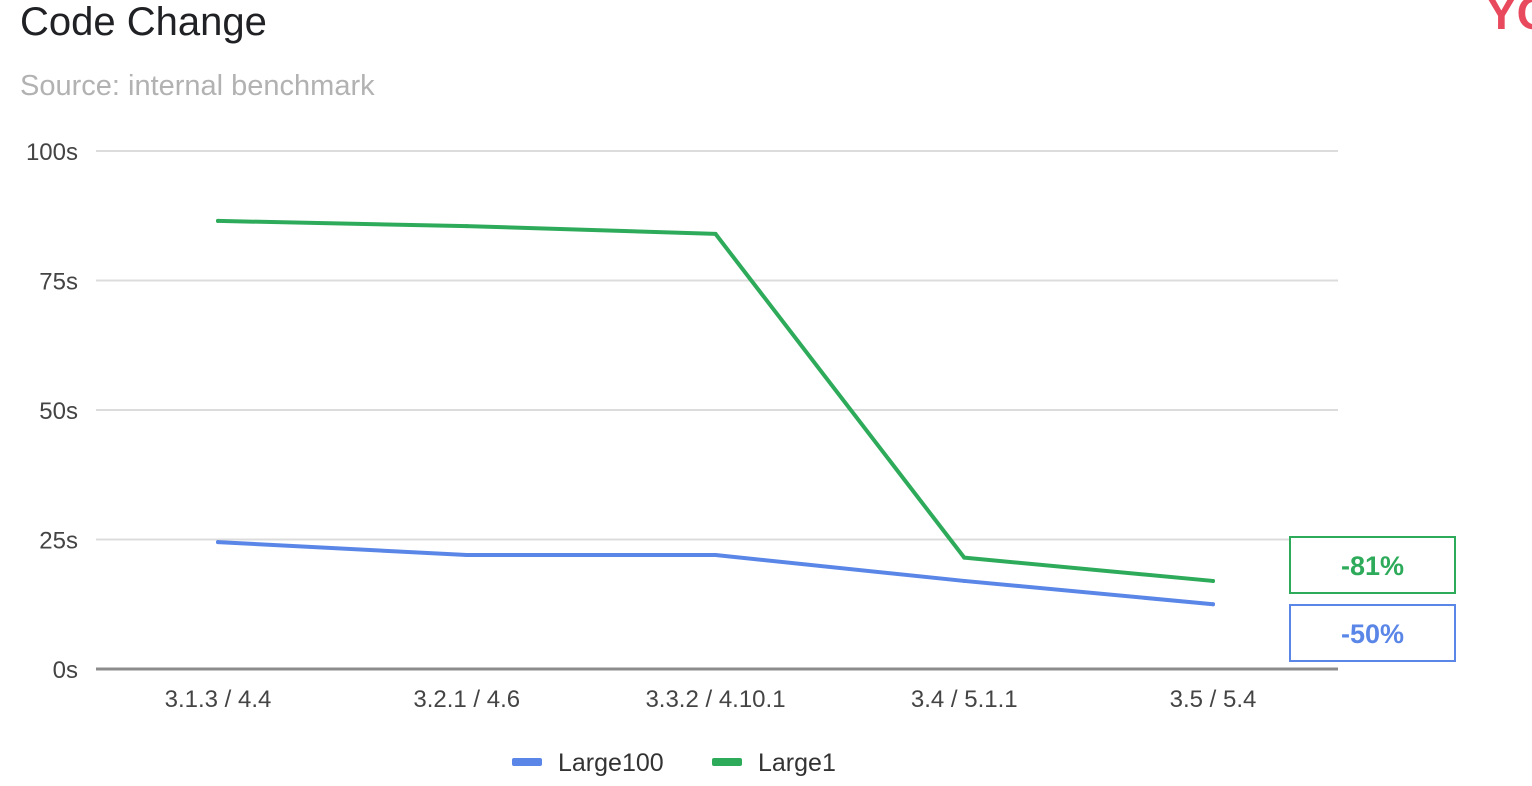 The height and width of the screenshot is (786, 1532). What do you see at coordinates (715, 573) in the screenshot?
I see `series-line-large100` at bounding box center [715, 573].